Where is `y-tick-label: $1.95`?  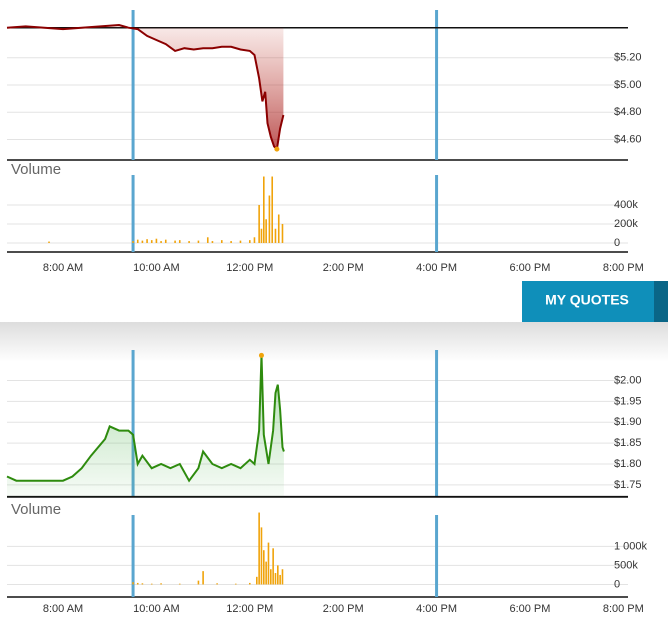 y-tick-label: $1.95 is located at coordinates (628, 401).